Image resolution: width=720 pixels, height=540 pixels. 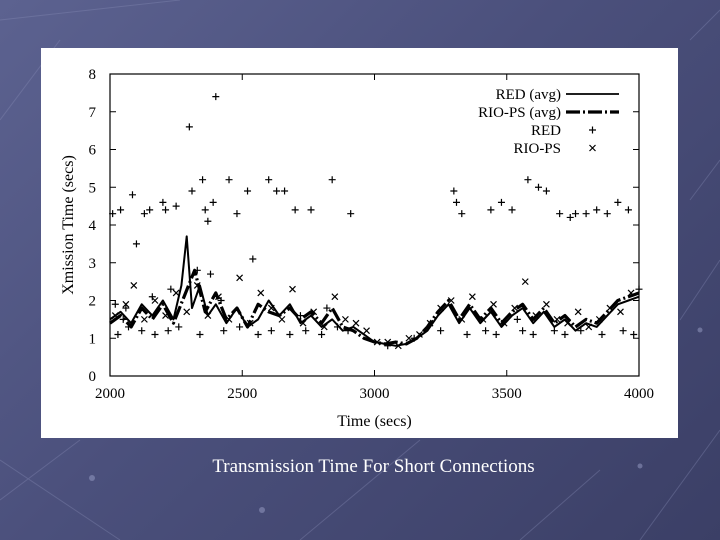 What do you see at coordinates (93, 226) in the screenshot?
I see `y-tick-label: 4` at bounding box center [93, 226].